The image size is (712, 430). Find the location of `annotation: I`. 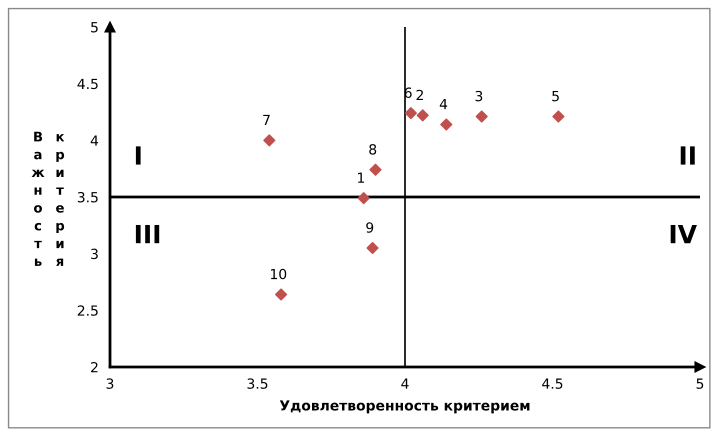

annotation: I is located at coordinates (138, 155).